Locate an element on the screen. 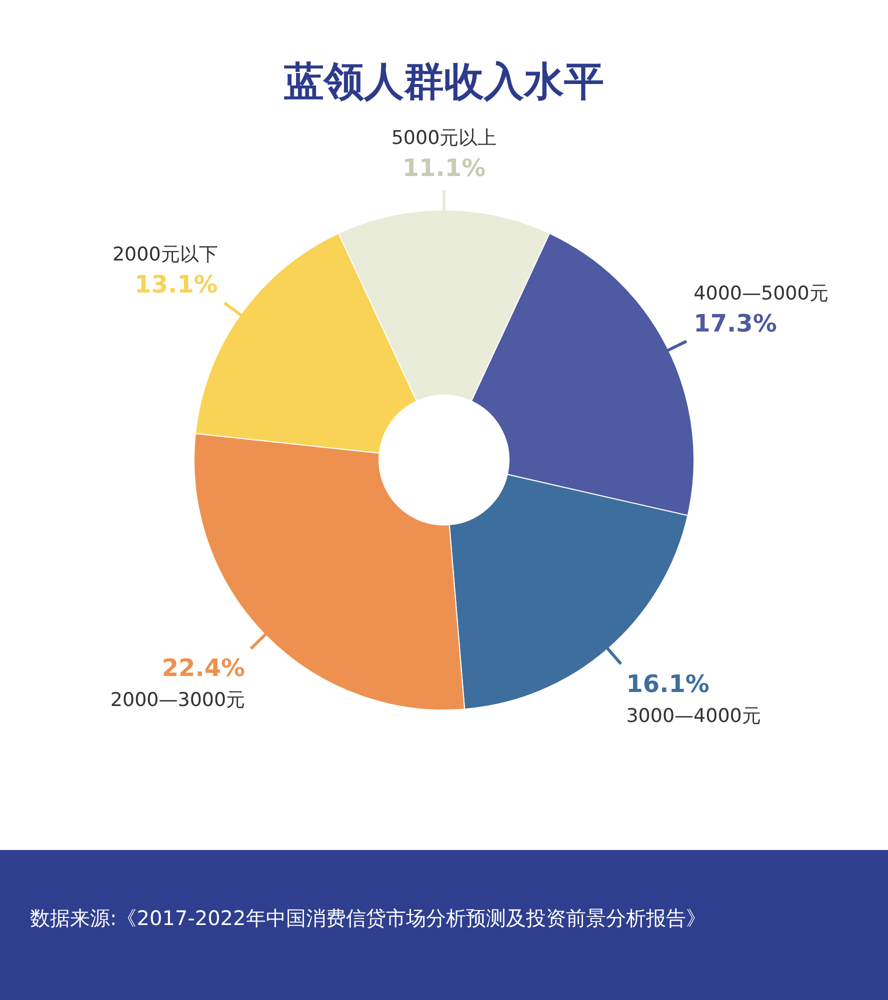 The image size is (888, 1000). data-label: 17.3% is located at coordinates (735, 324).